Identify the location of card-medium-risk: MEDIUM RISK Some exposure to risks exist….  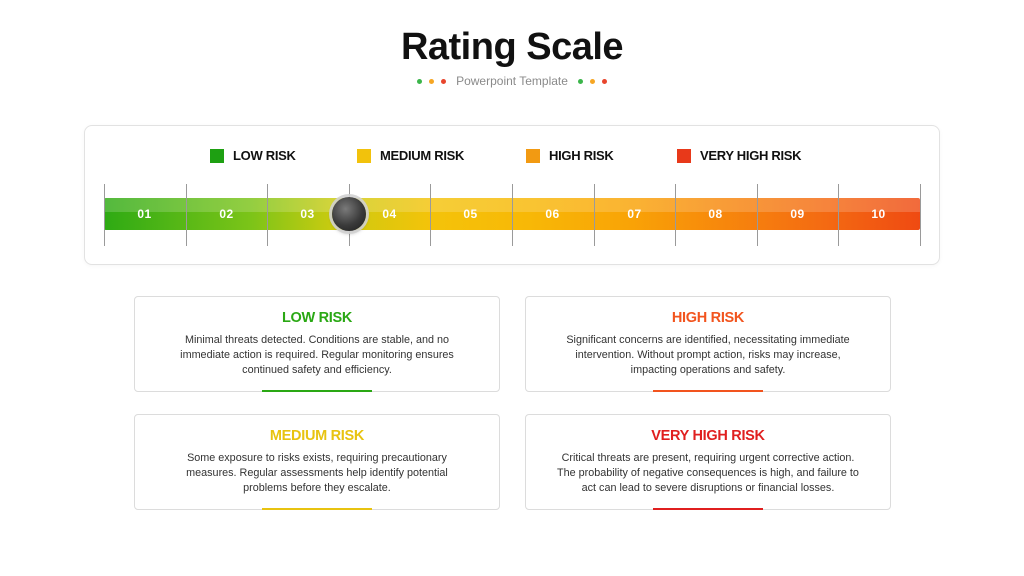
(317, 462).